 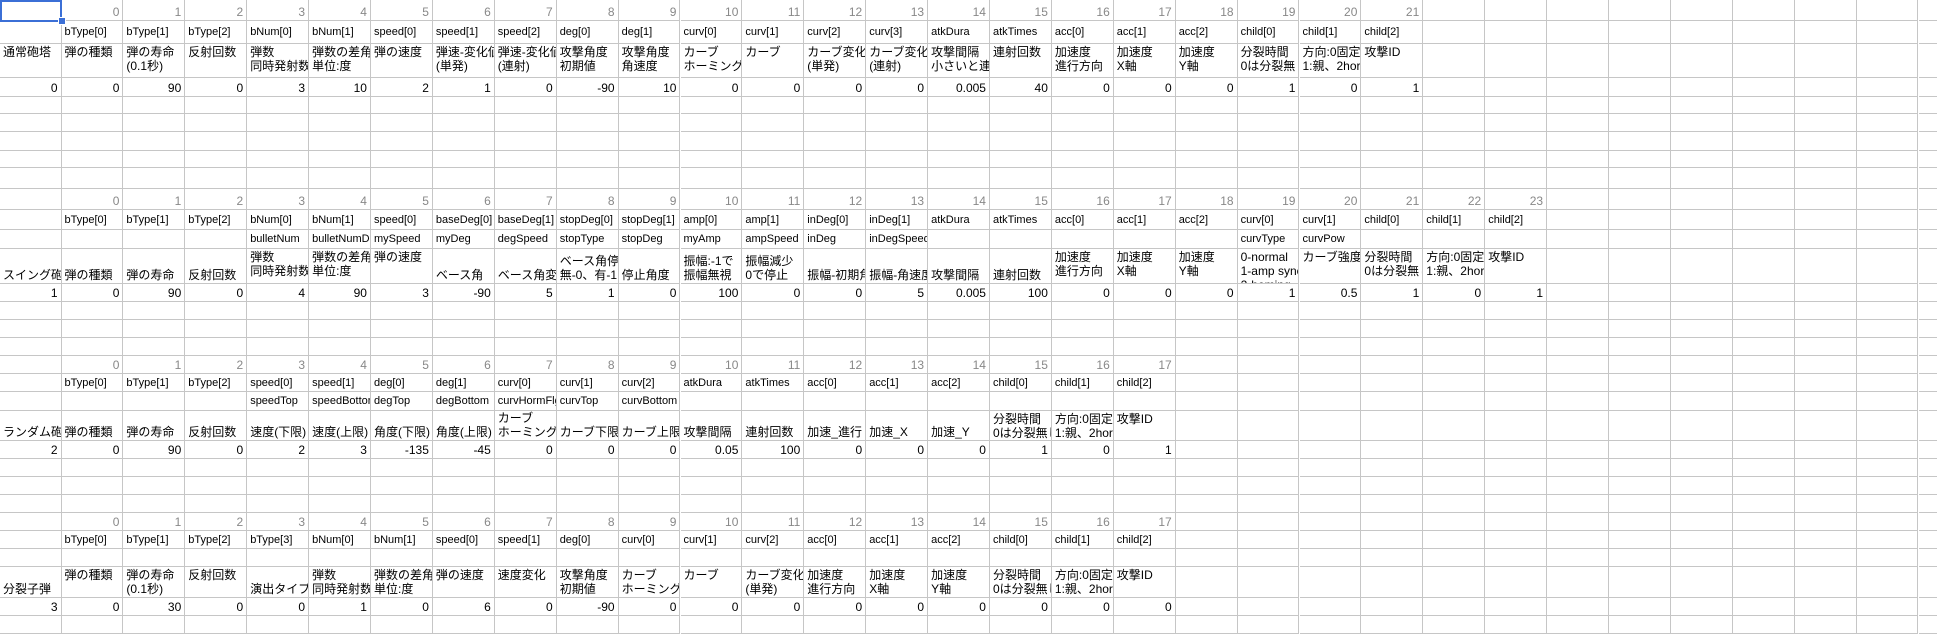 I want to click on description-label-cell: 攻撃間隔, so click(x=959, y=266).